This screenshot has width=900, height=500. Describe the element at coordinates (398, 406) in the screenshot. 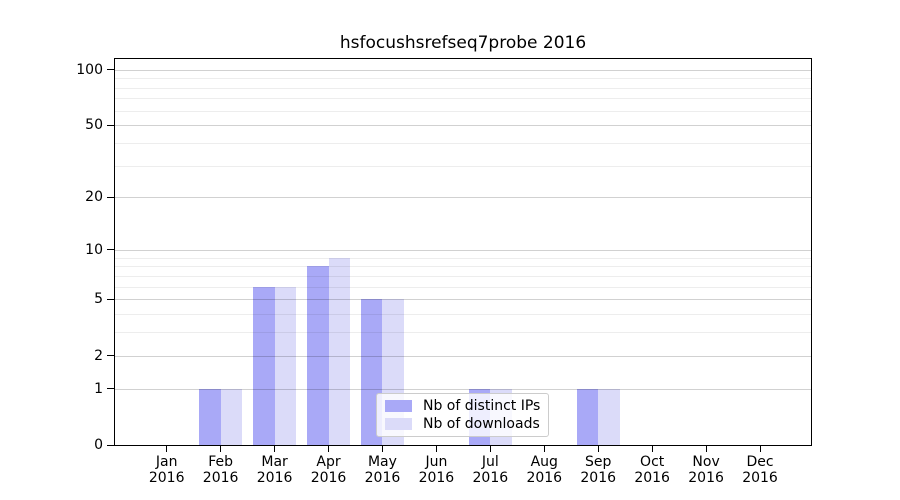

I see `distinct-ips-swatch` at that location.